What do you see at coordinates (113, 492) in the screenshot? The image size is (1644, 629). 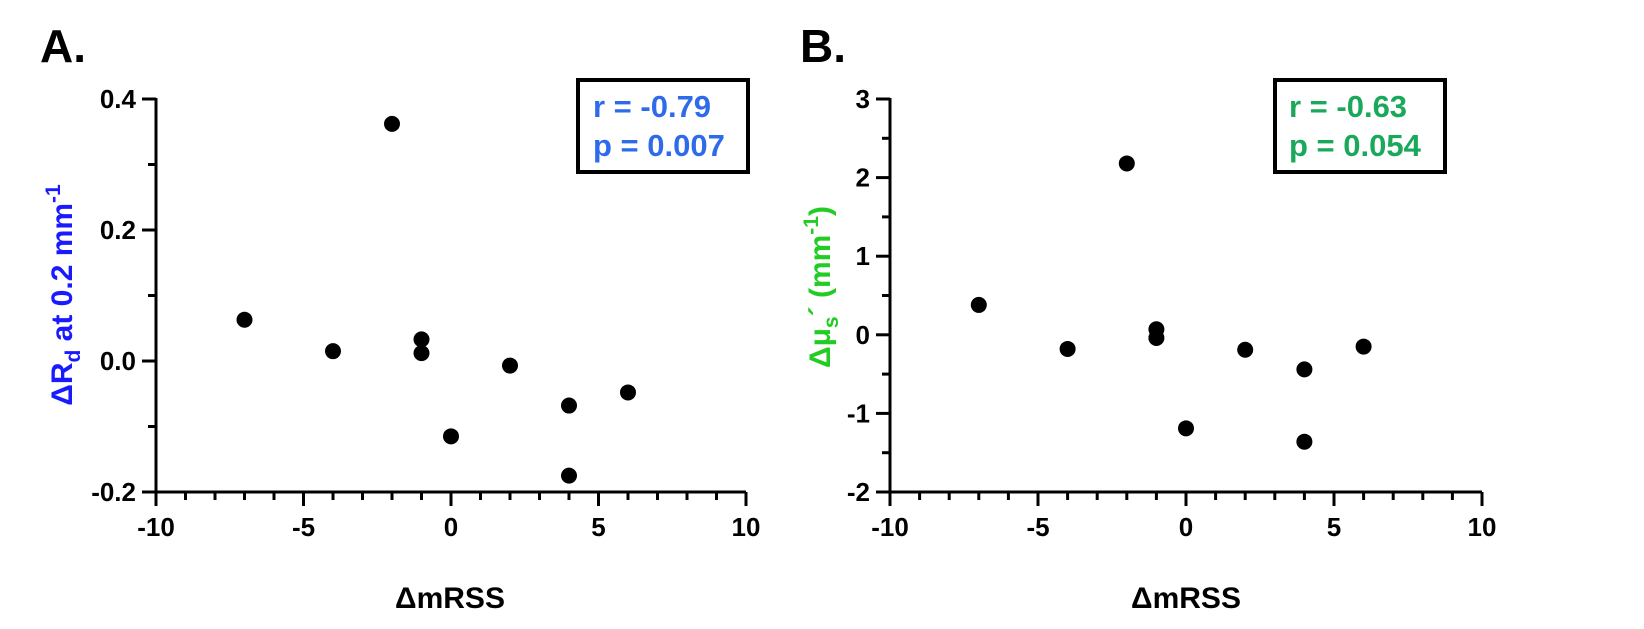 I see `panel-a-y-tick-label: -0.2` at bounding box center [113, 492].